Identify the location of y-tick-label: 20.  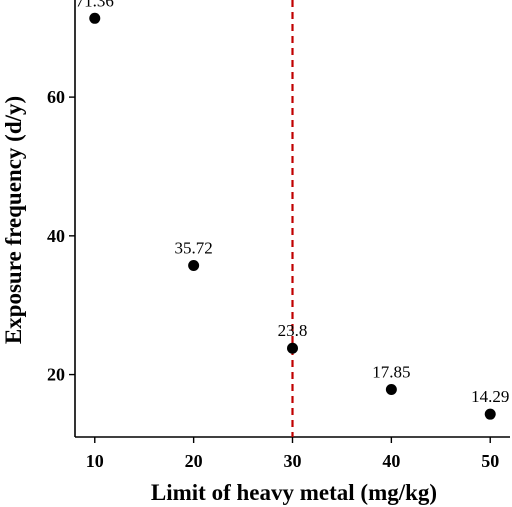
(56, 375).